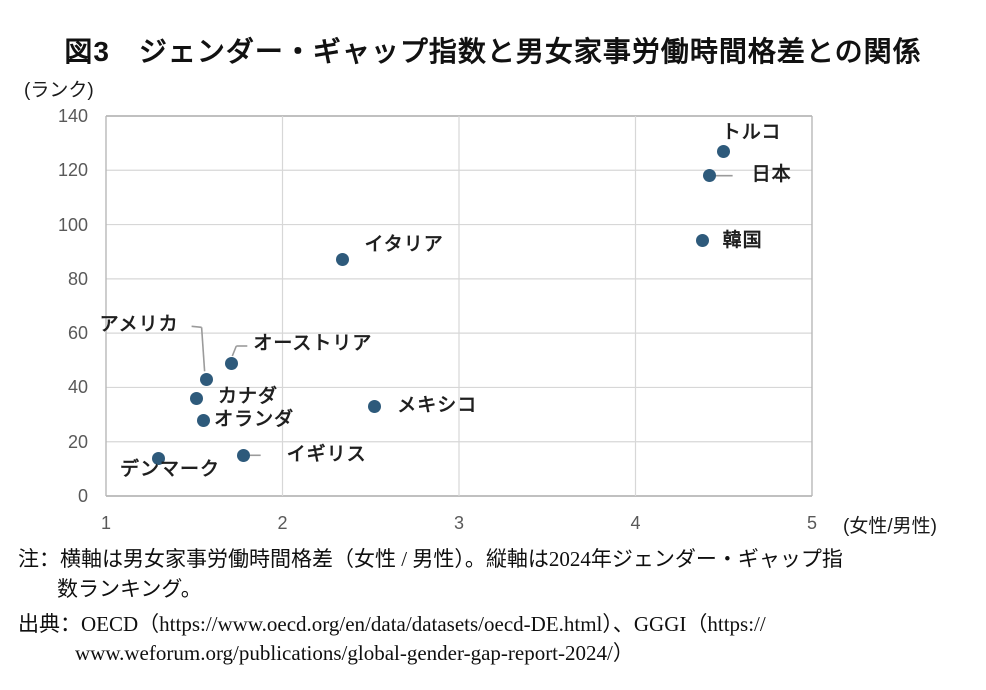 This screenshot has height=690, width=986. I want to click on point-label: オーストリア, so click(313, 343).